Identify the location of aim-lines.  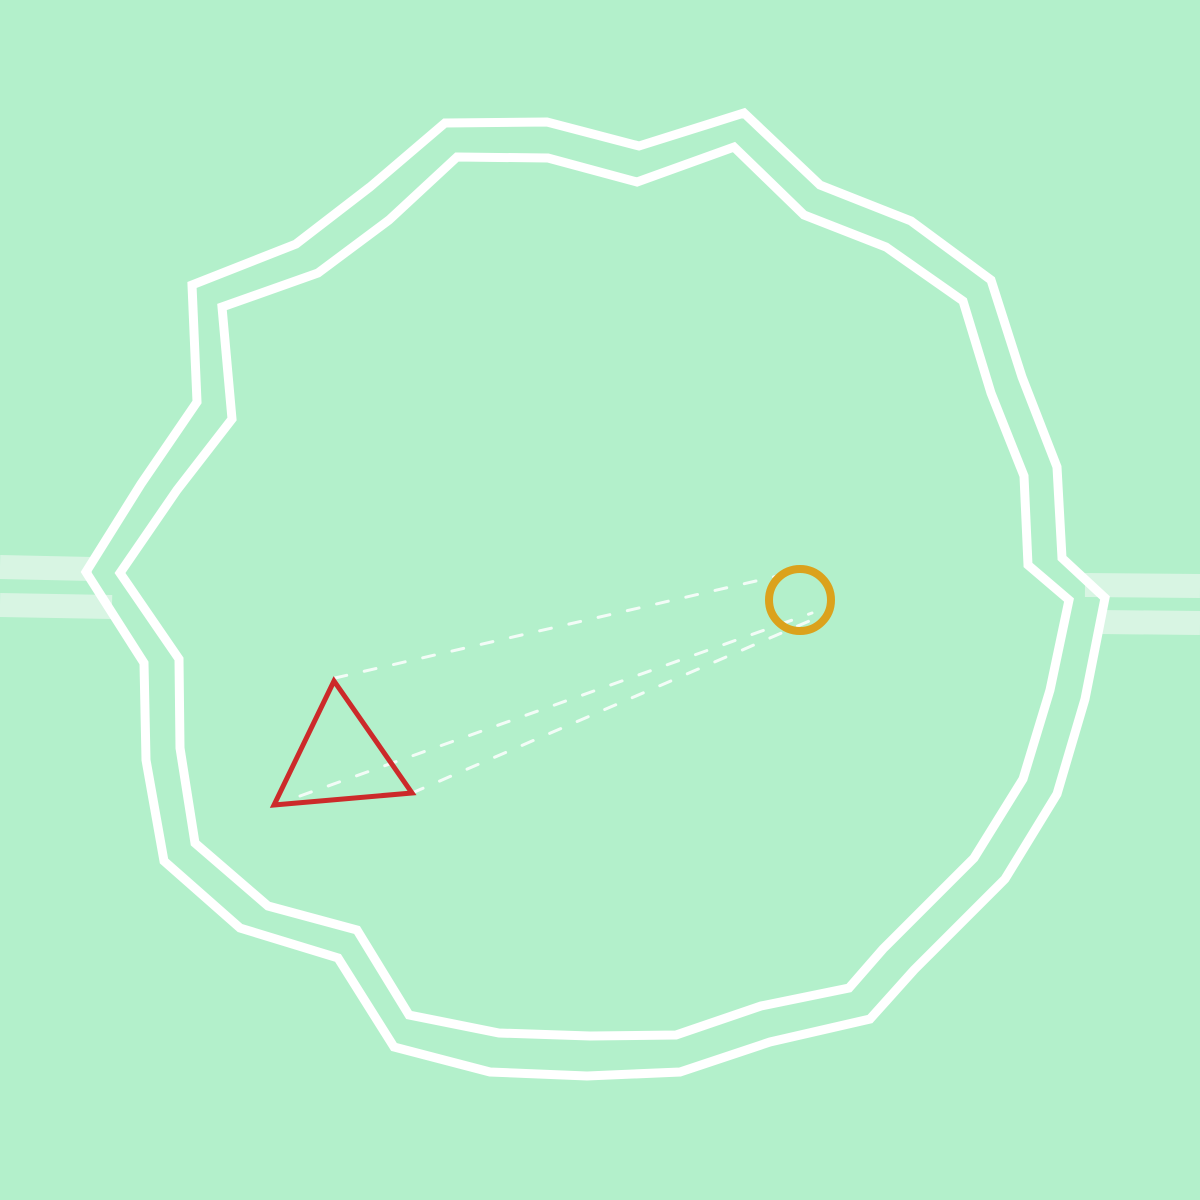
(565, 685).